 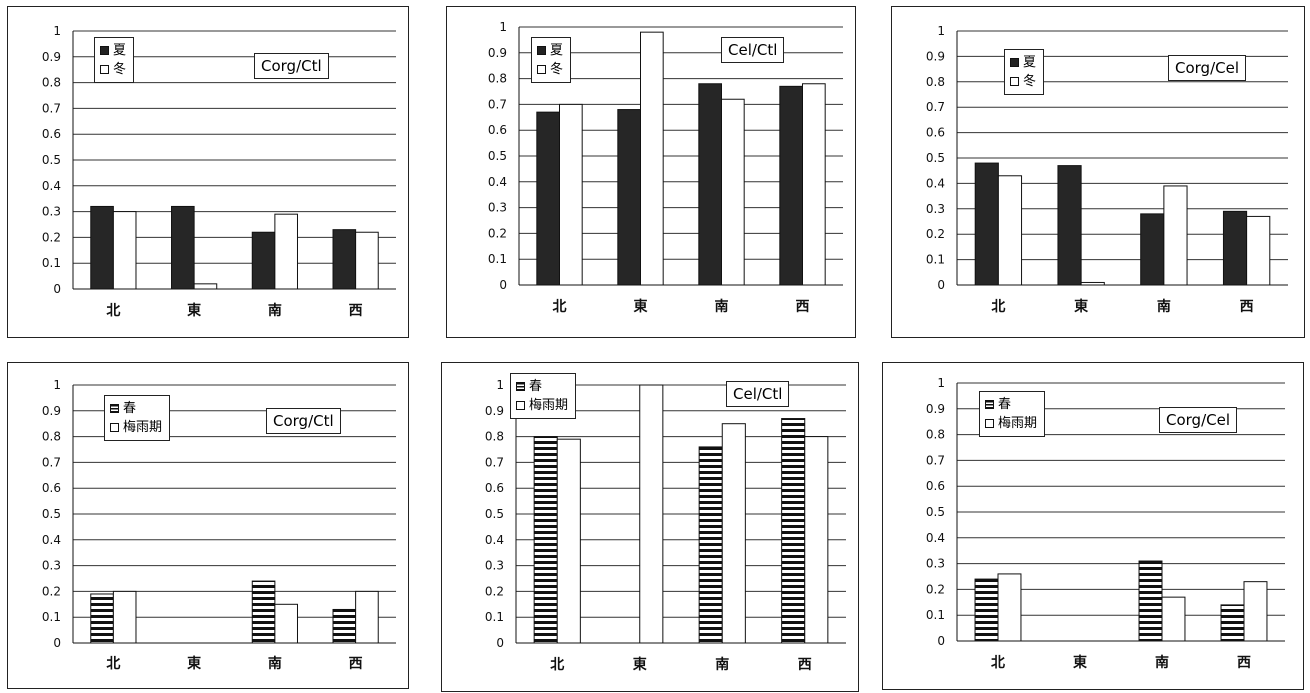 I want to click on y-tick-label: 1, so click(x=57, y=31).